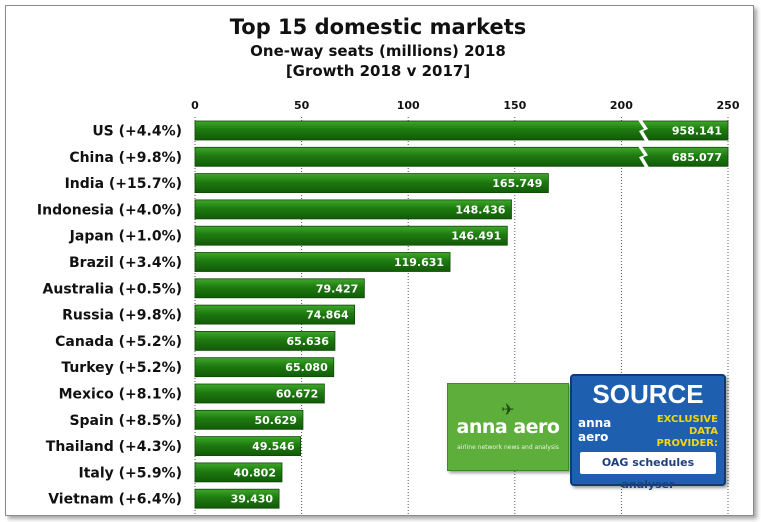 The image size is (761, 522). Describe the element at coordinates (125, 421) in the screenshot. I see `category-label: Spain (+8.5%)` at that location.